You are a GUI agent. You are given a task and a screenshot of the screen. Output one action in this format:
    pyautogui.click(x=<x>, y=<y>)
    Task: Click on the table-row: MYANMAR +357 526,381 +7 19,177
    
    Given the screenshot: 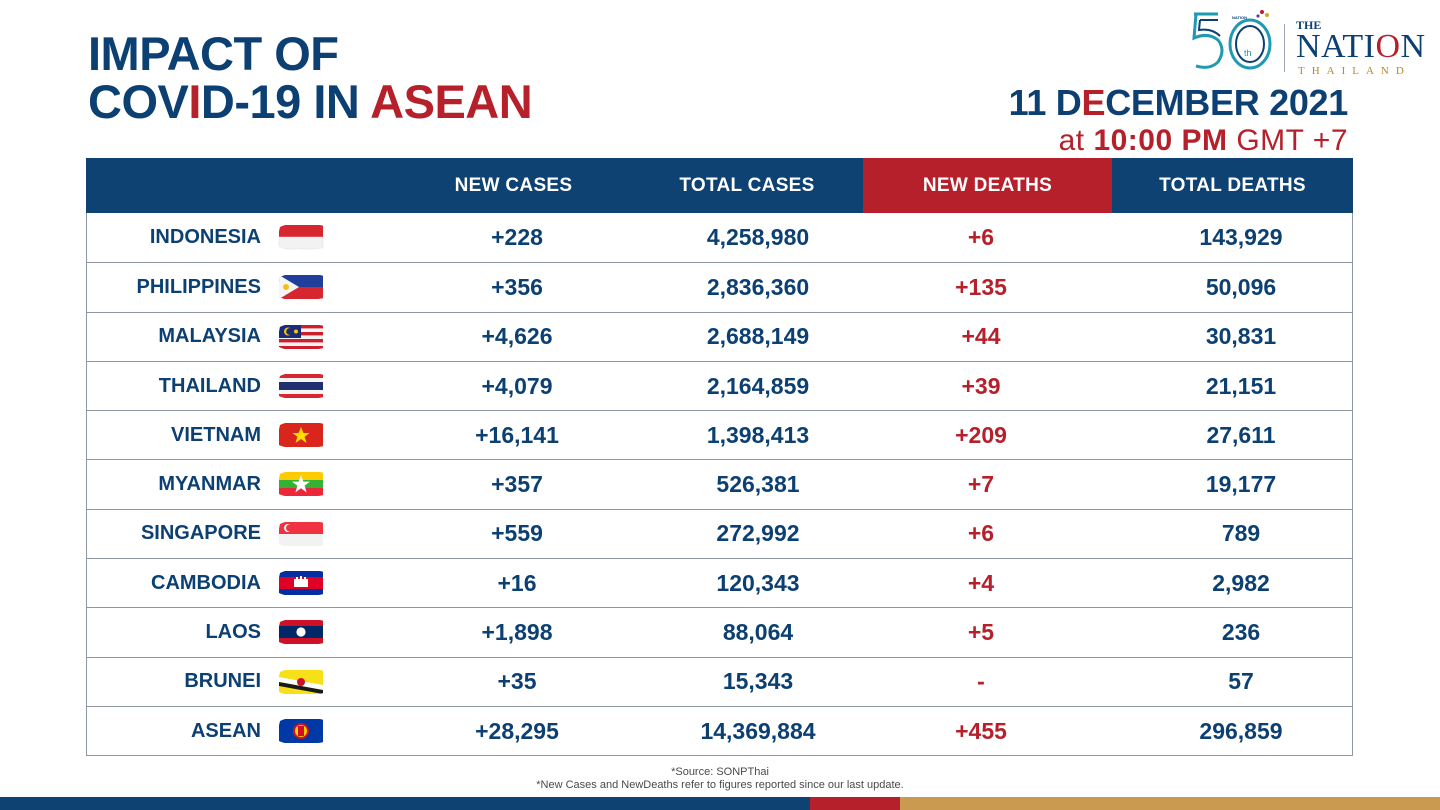 What is the action you would take?
    pyautogui.click(x=719, y=483)
    